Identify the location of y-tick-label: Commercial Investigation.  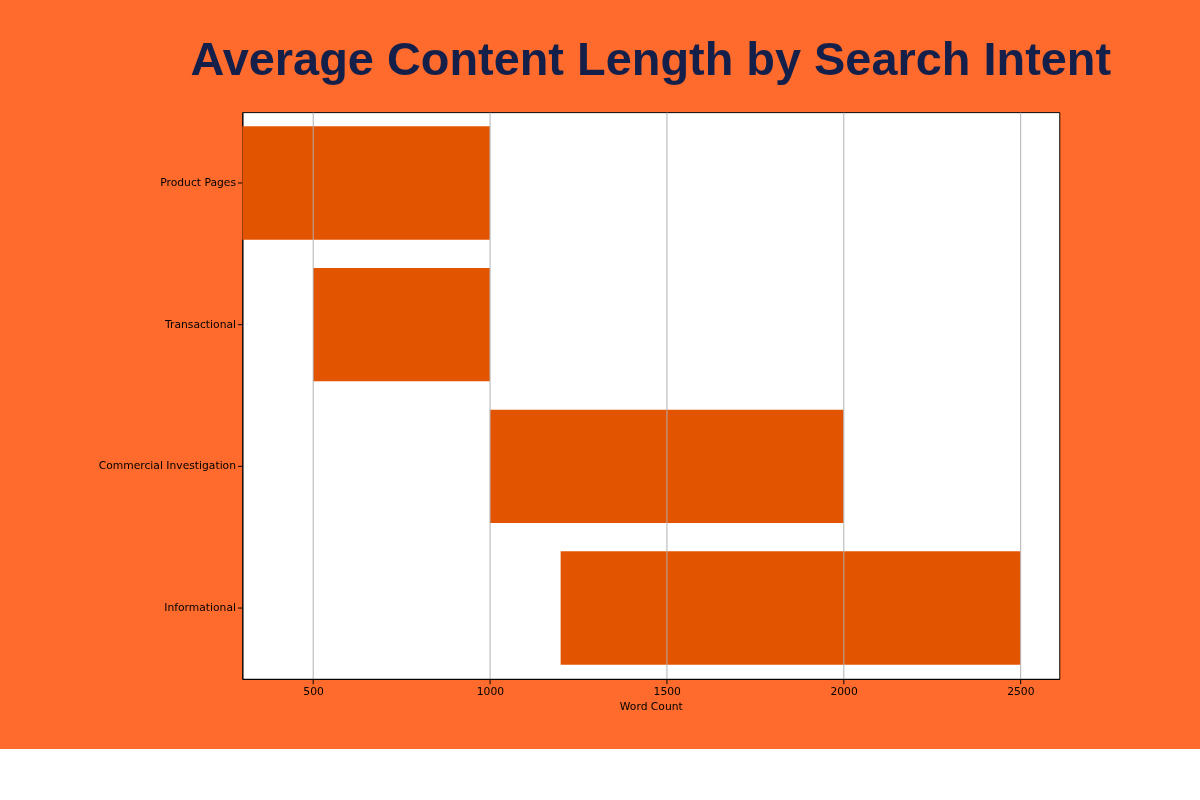
(167, 466).